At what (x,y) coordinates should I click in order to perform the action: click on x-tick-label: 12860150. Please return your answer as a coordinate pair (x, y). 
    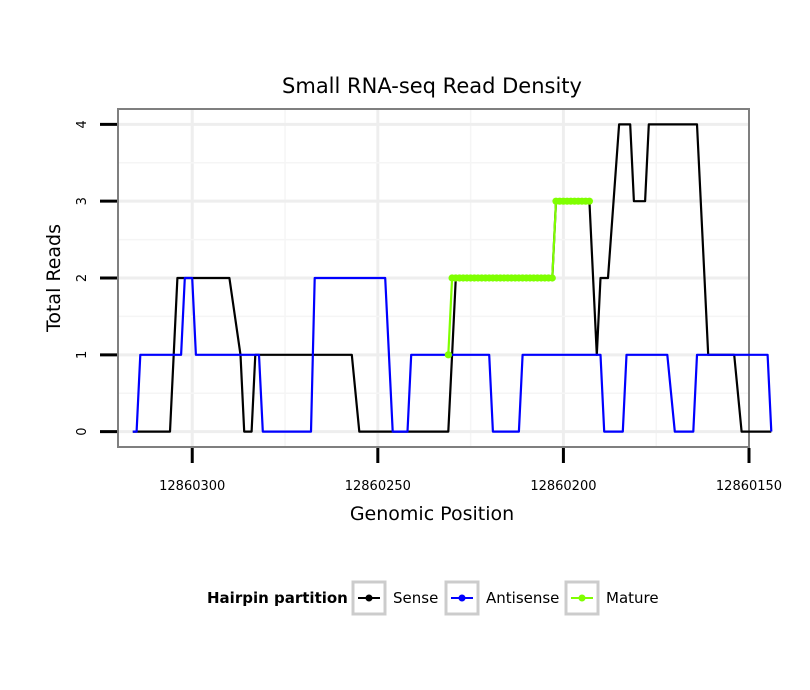
    Looking at the image, I should click on (749, 486).